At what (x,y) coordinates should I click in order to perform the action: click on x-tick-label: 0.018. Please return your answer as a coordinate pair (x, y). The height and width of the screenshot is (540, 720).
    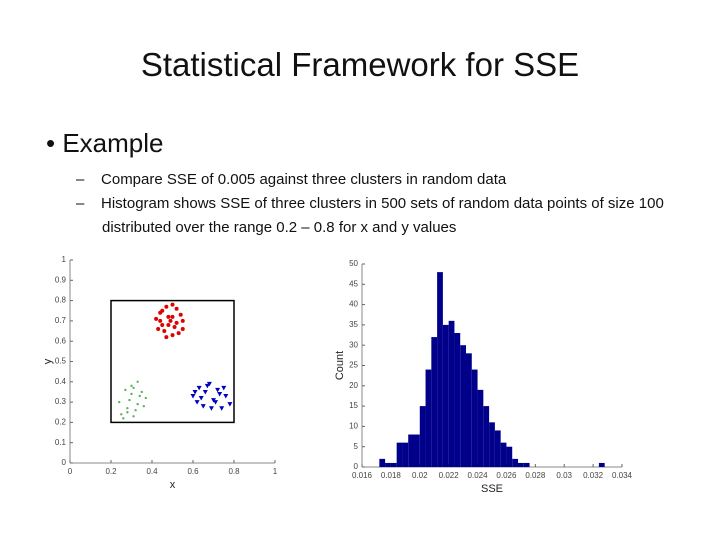
    Looking at the image, I should click on (391, 475).